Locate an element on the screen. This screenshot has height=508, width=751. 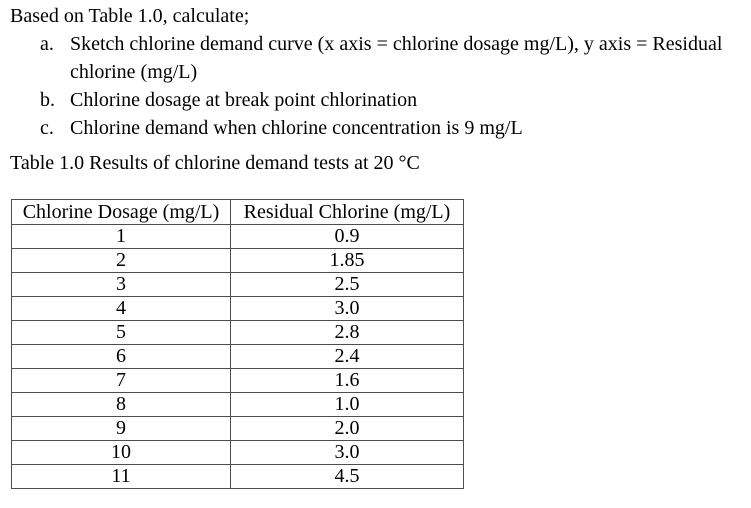
question-marker-c: c. is located at coordinates (47, 128).